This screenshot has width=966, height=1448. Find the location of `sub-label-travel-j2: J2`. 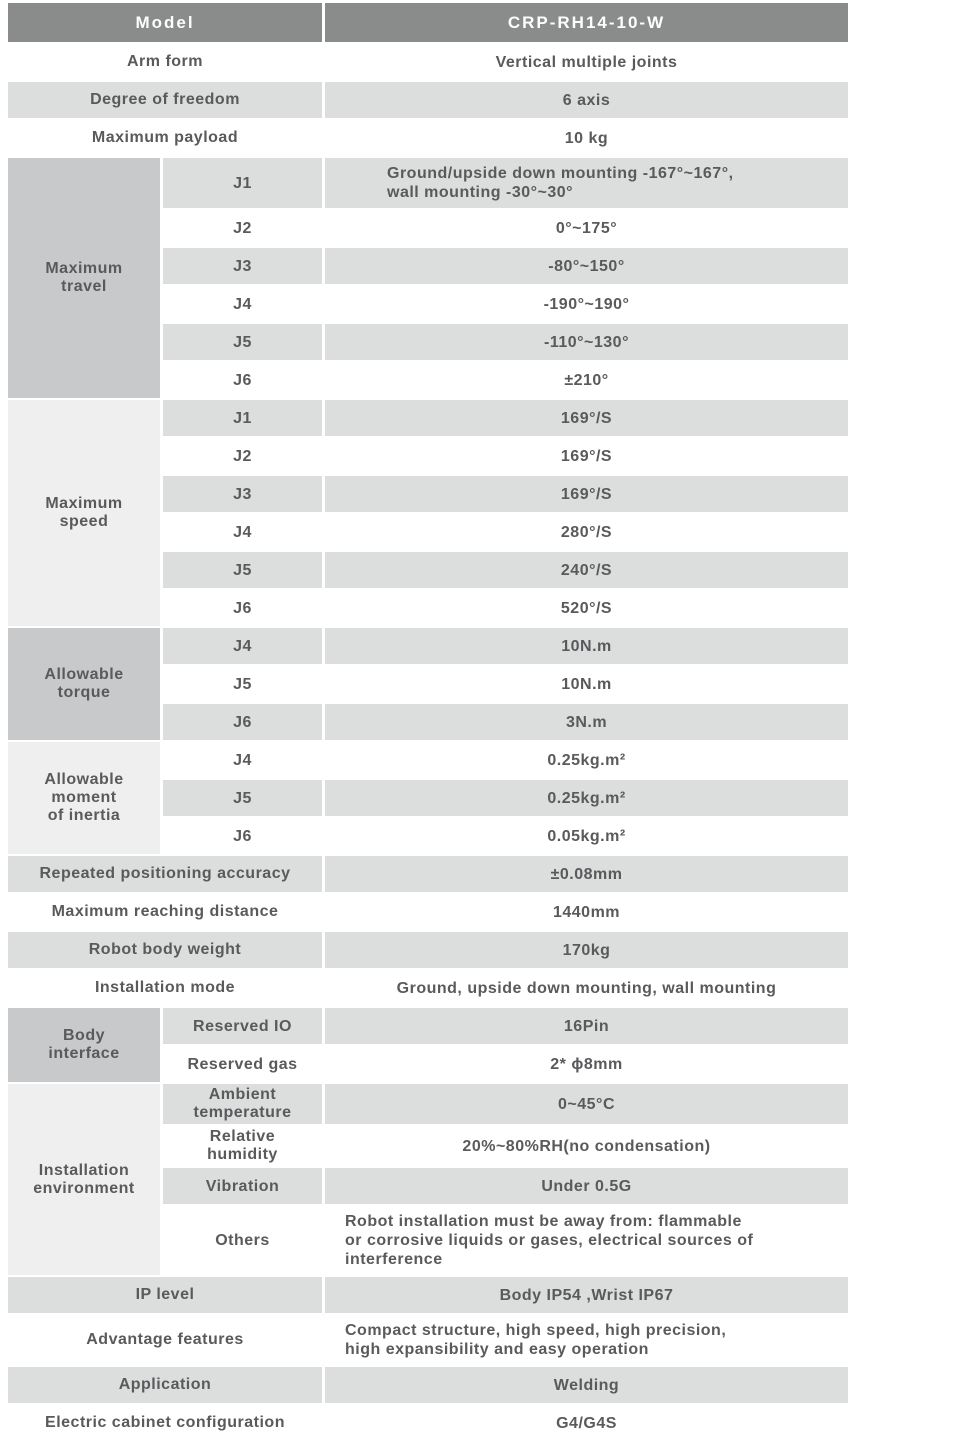

sub-label-travel-j2: J2 is located at coordinates (242, 228).